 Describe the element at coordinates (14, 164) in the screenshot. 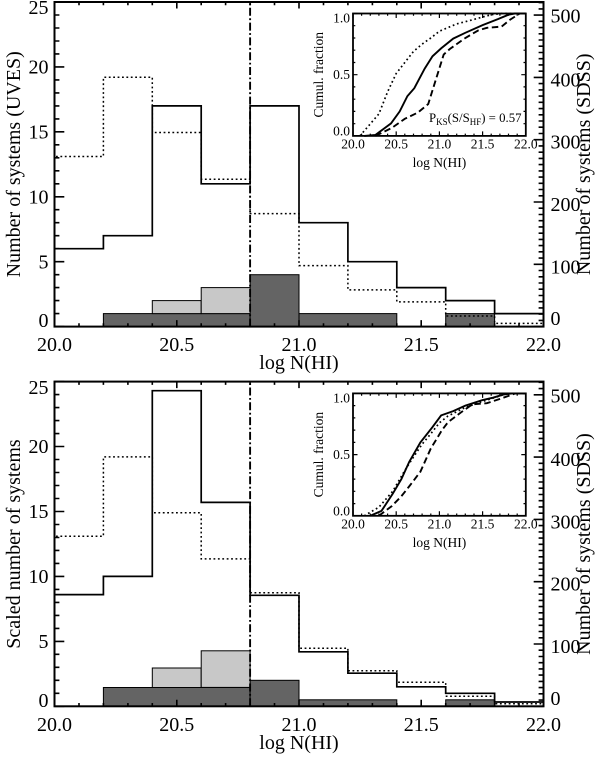

I see `svg-text: Number of systems (UVES)` at that location.